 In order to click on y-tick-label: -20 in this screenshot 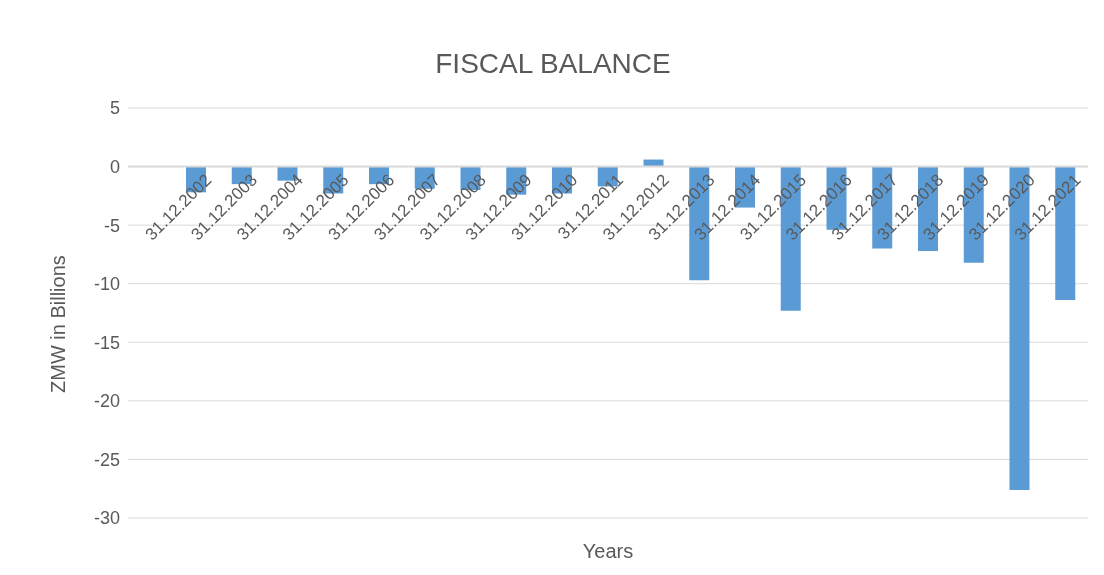, I will do `click(106, 401)`.